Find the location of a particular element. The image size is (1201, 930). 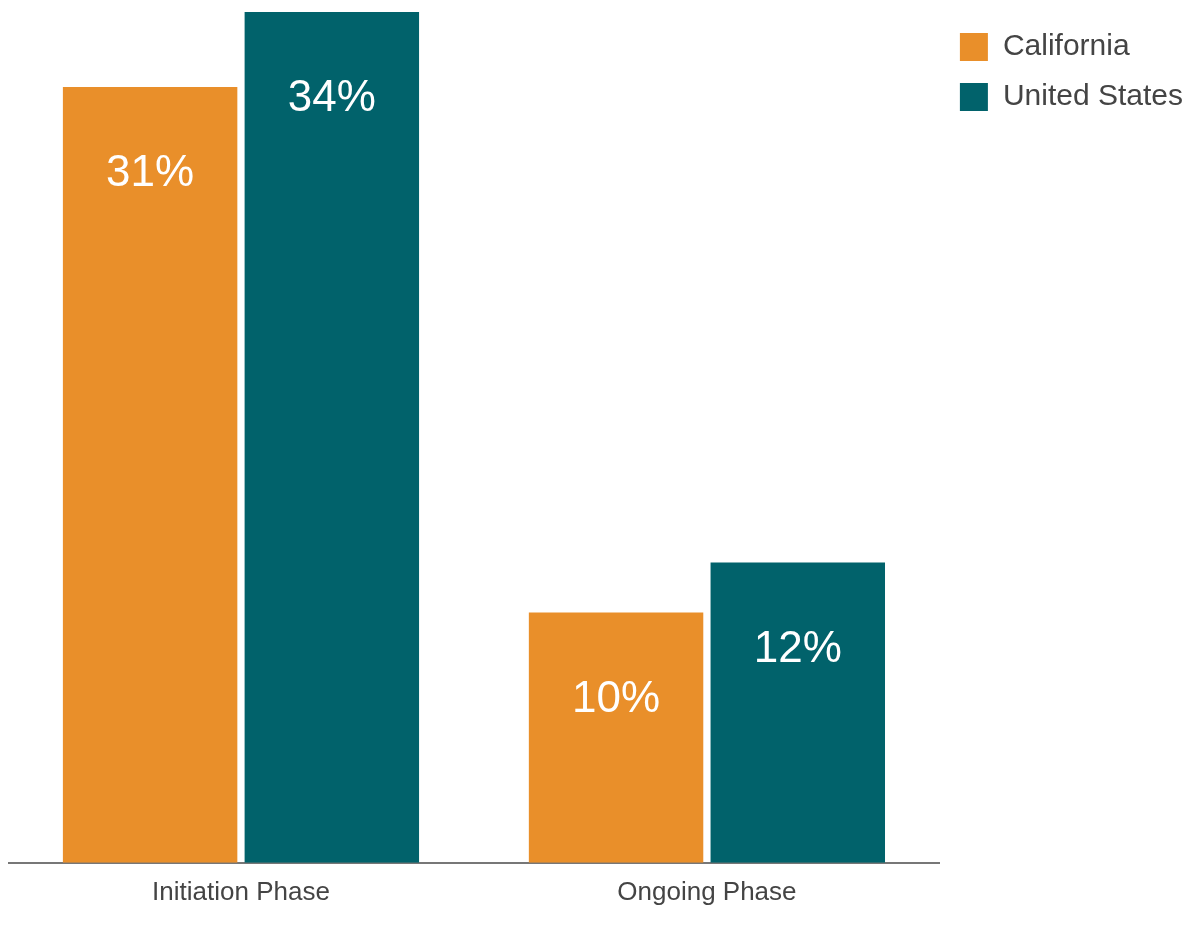

data-label: 34% is located at coordinates (331, 96).